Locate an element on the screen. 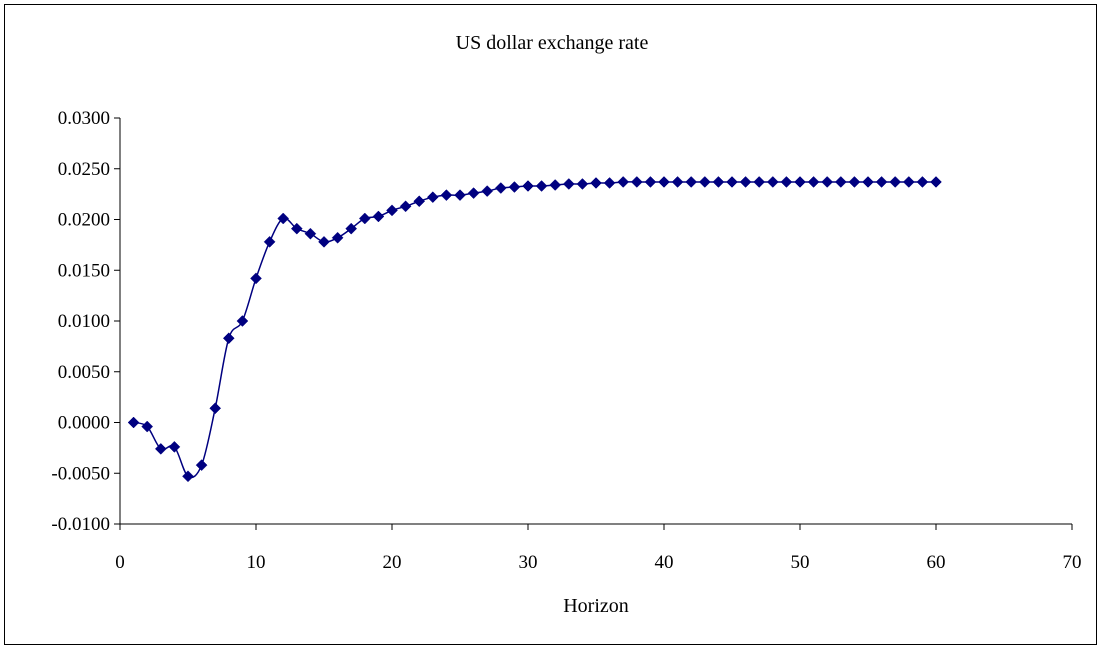 The image size is (1103, 650). x-axis: 0 10 20 30 40 50 60 70 is located at coordinates (598, 548).